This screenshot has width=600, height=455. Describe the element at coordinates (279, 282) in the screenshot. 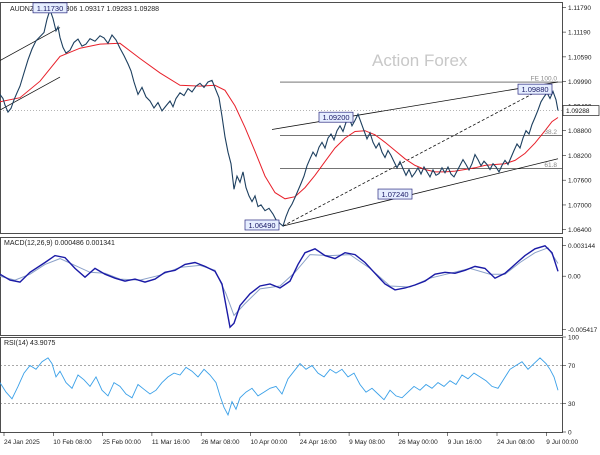

I see `macd-signal-line` at that location.